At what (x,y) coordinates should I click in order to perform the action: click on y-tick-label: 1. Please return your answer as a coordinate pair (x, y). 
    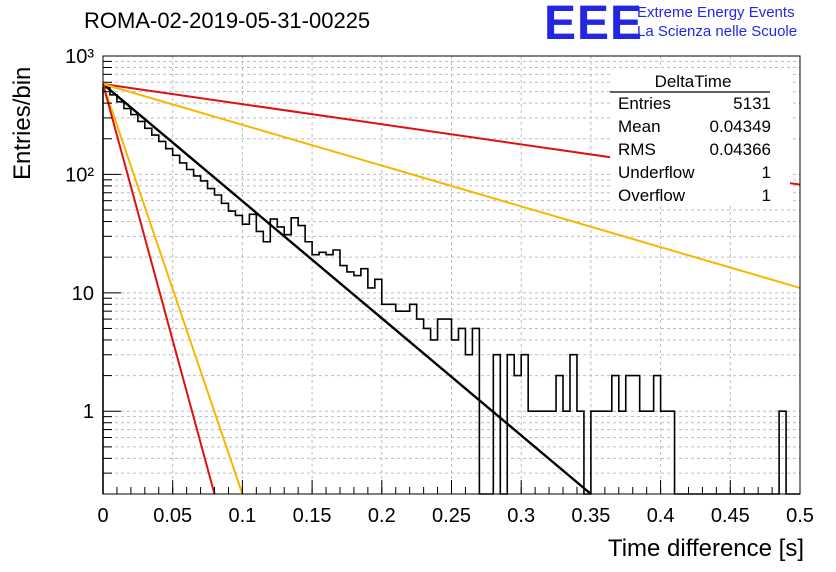
    Looking at the image, I should click on (88, 412).